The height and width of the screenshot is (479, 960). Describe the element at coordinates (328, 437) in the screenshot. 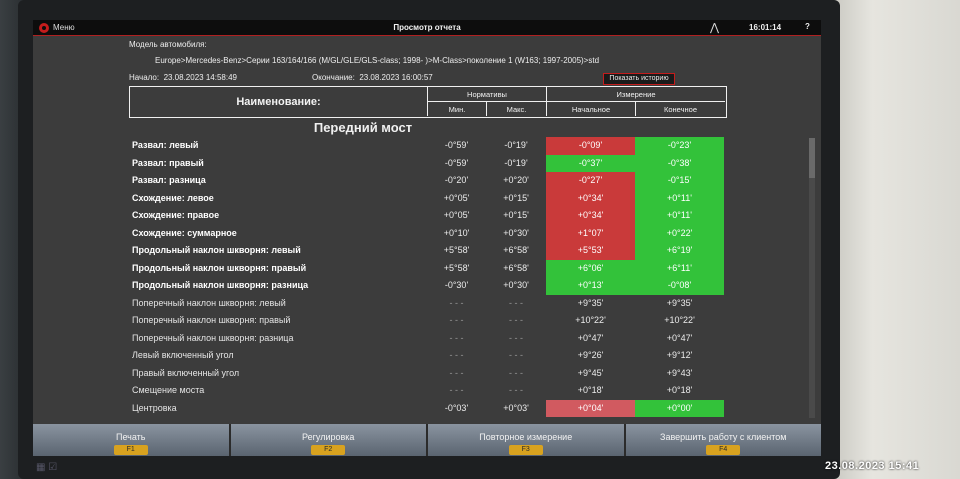

I see `function-button-label: Регулировка` at that location.